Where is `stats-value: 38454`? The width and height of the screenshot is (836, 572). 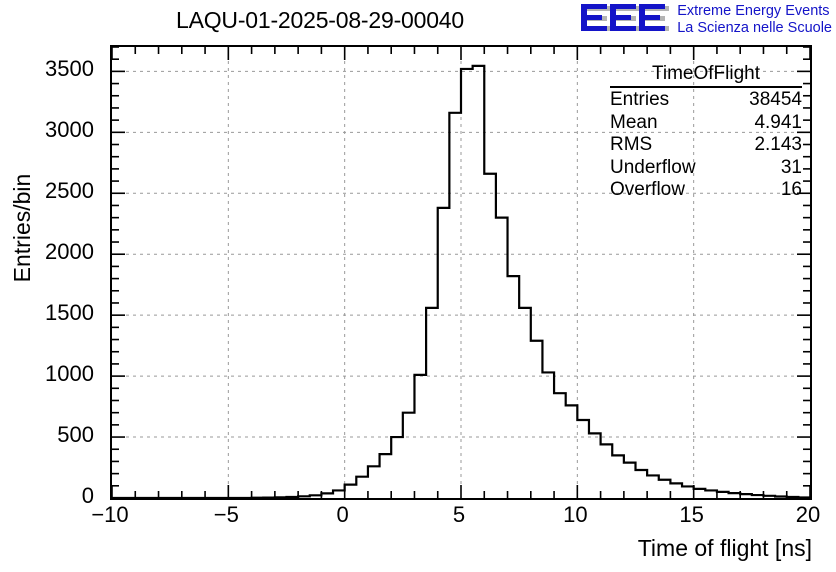 stats-value: 38454 is located at coordinates (775, 99).